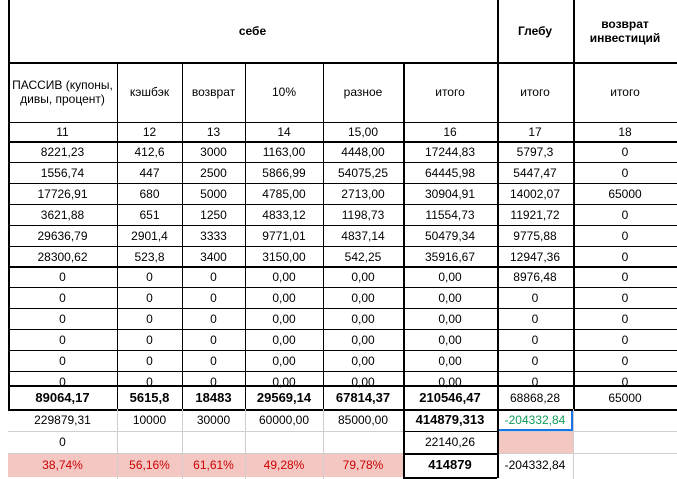 The image size is (677, 479). Describe the element at coordinates (450, 442) in the screenshot. I see `extra-row-2-c5: 22140,26` at that location.